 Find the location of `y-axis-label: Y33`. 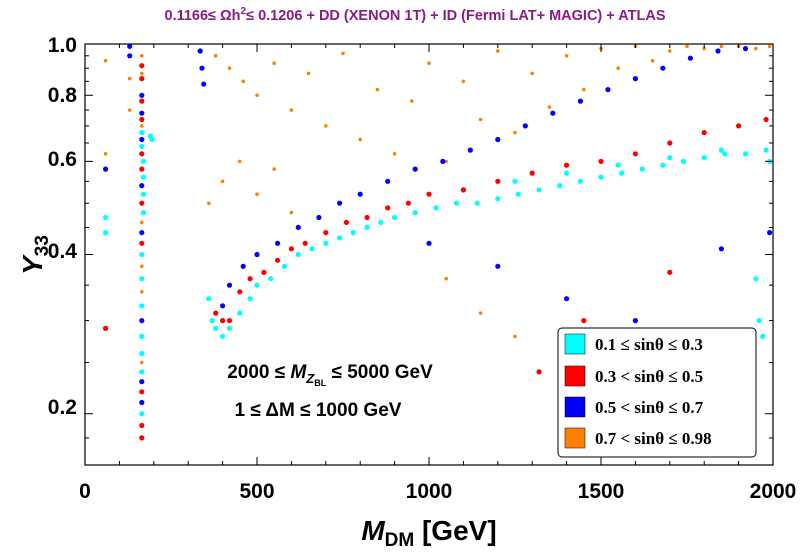

y-axis-label: Y33 is located at coordinates (35, 255).